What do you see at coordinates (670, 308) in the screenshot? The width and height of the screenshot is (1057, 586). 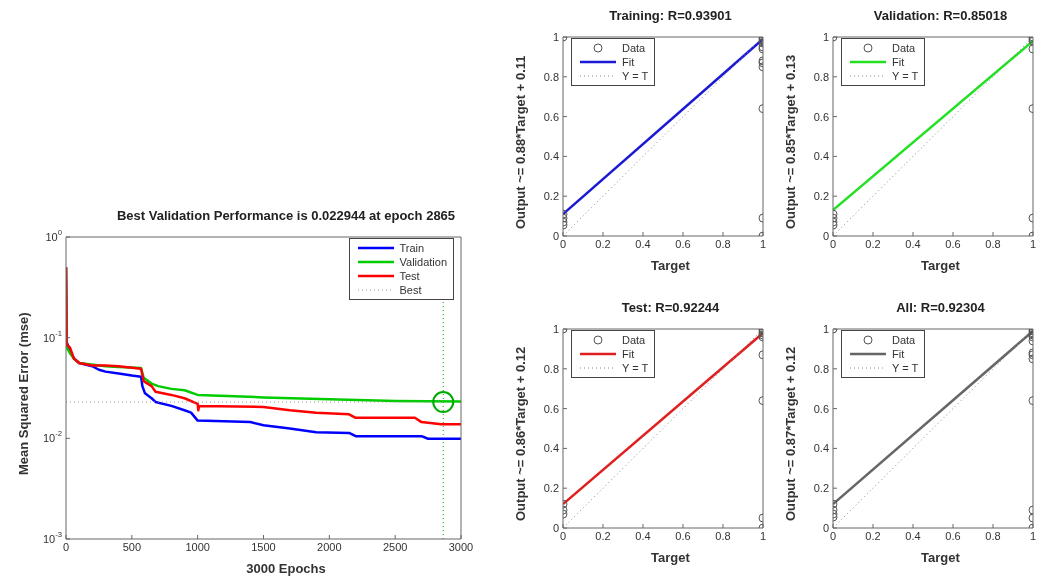 I see `chart-title: Test: R=0.92244` at bounding box center [670, 308].